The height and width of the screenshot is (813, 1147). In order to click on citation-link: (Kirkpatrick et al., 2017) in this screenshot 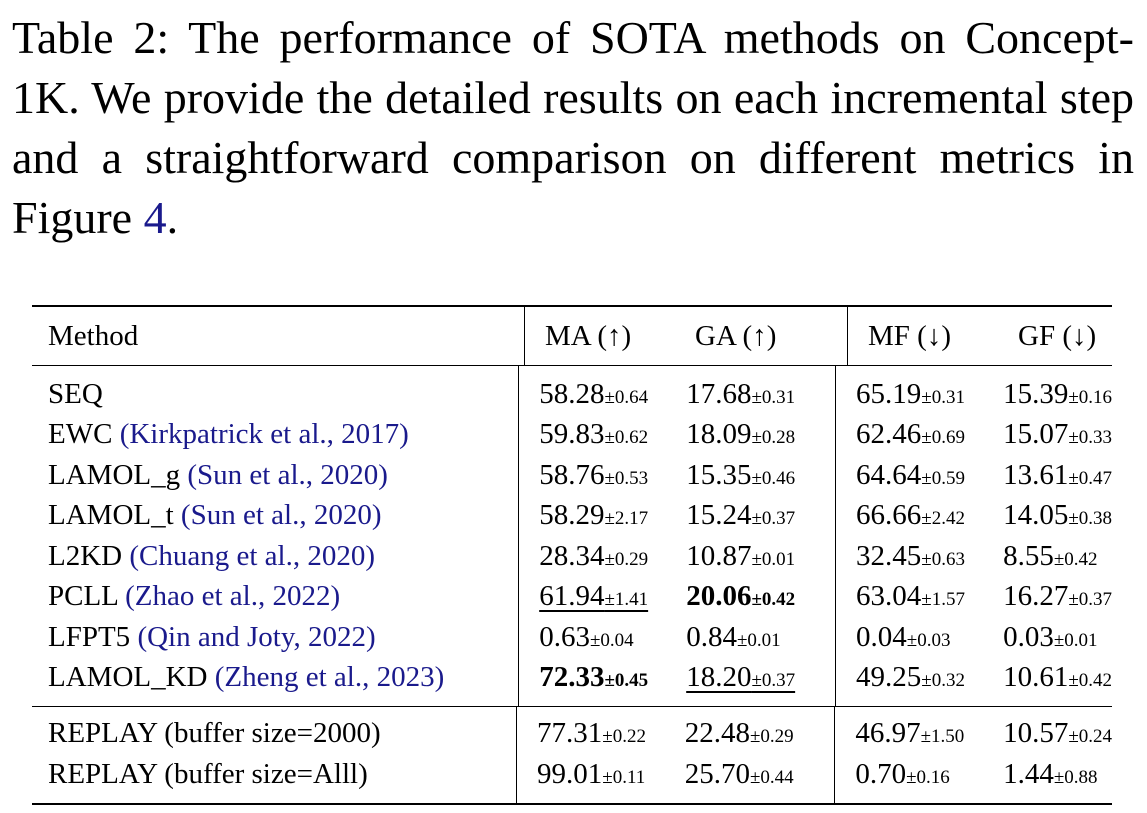, I will do `click(264, 434)`.